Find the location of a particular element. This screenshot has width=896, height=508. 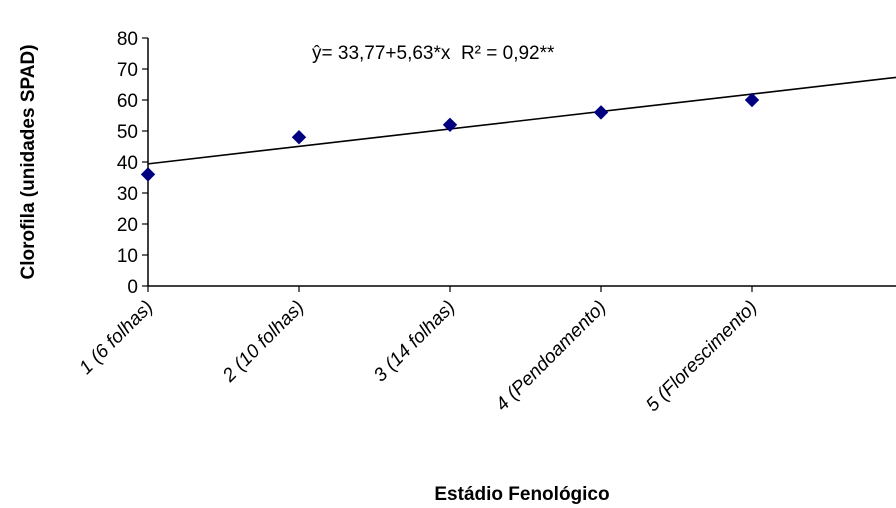

trendline is located at coordinates (521, 120).